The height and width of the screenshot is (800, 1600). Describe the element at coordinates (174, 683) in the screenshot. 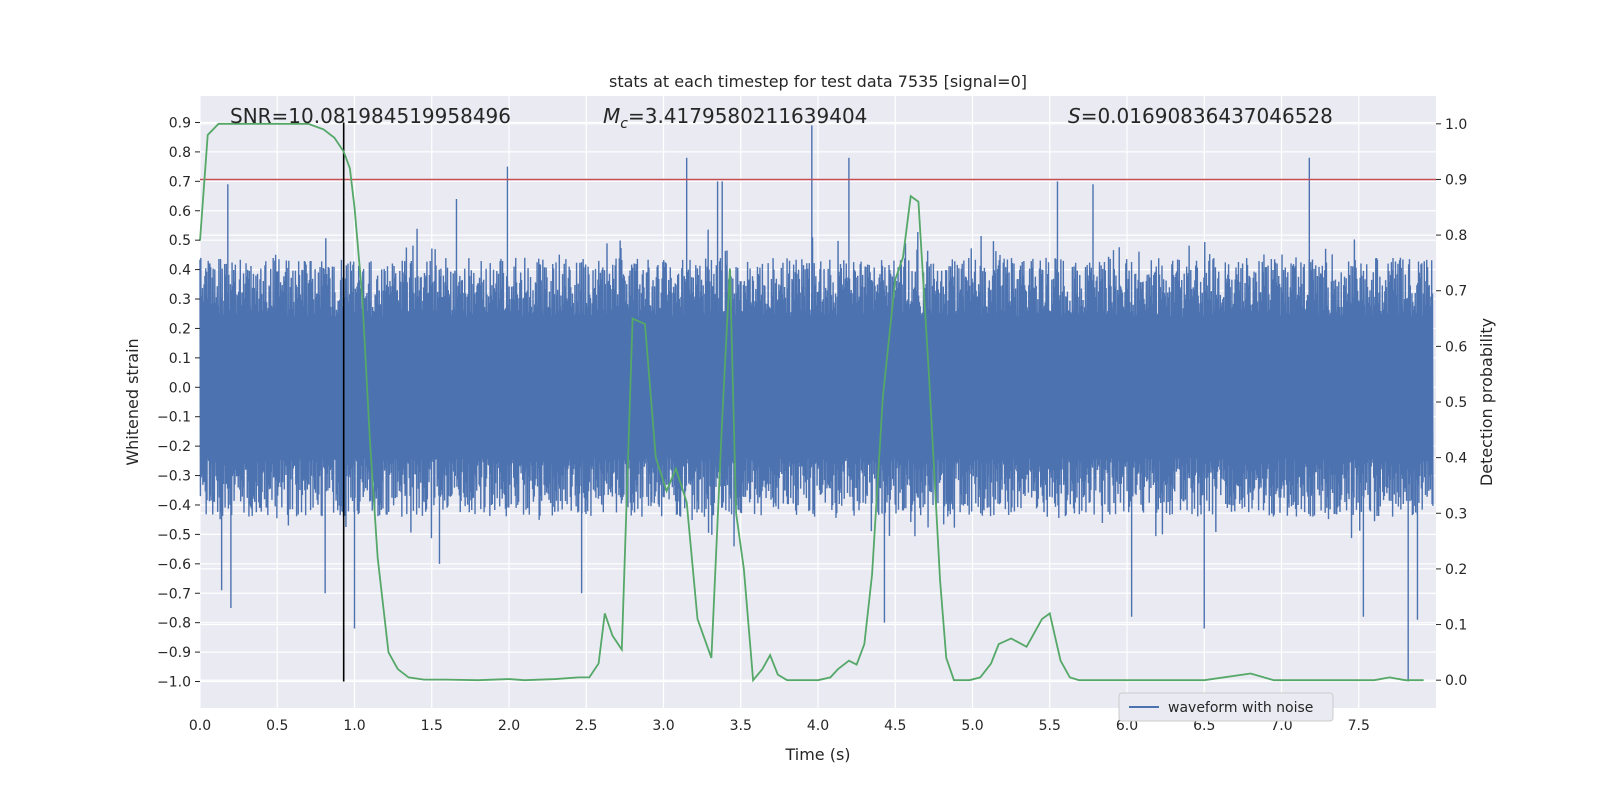

I see `y-left-tick-label: −1.0` at that location.